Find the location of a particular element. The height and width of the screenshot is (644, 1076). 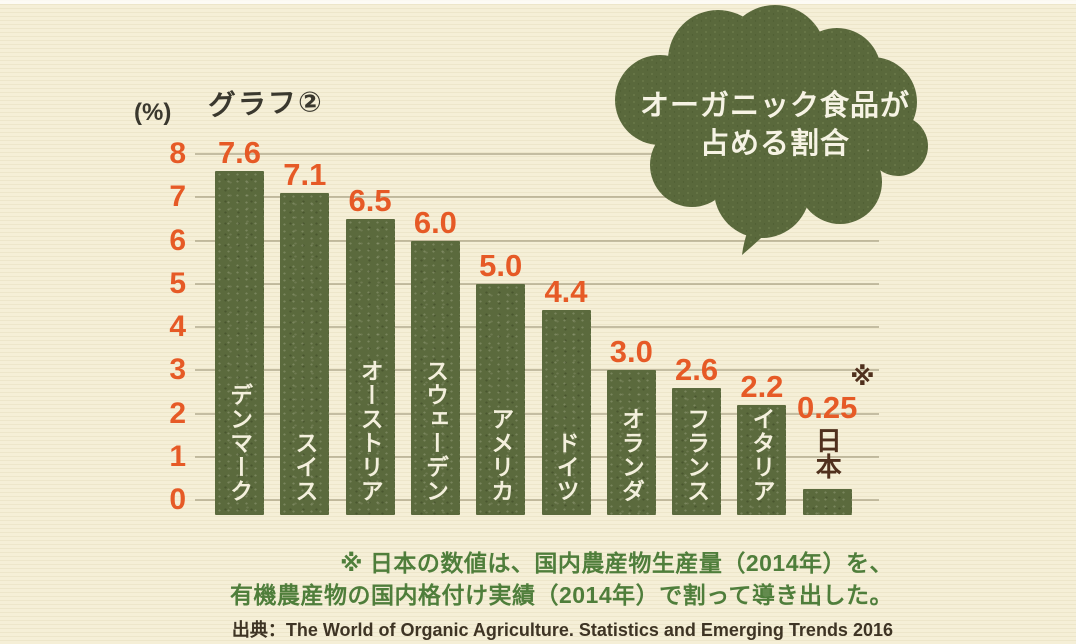

y-tick-label-2: 2 is located at coordinates (177, 413).